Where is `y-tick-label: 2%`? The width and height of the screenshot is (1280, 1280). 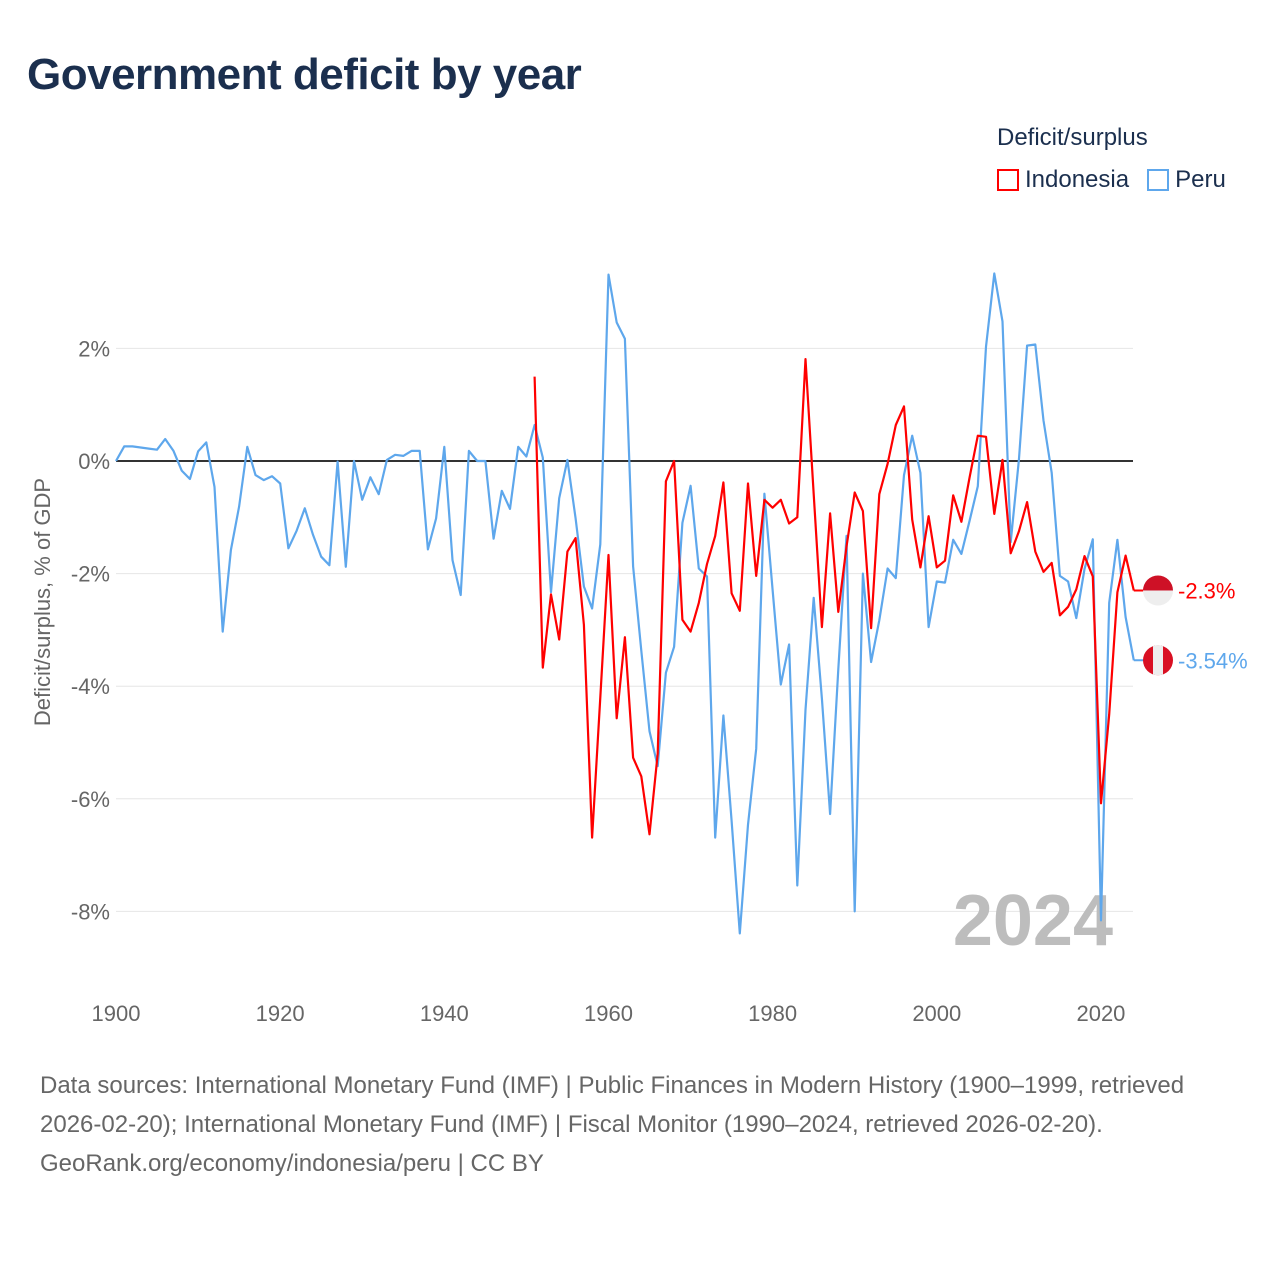
y-tick-label: 2% is located at coordinates (94, 348).